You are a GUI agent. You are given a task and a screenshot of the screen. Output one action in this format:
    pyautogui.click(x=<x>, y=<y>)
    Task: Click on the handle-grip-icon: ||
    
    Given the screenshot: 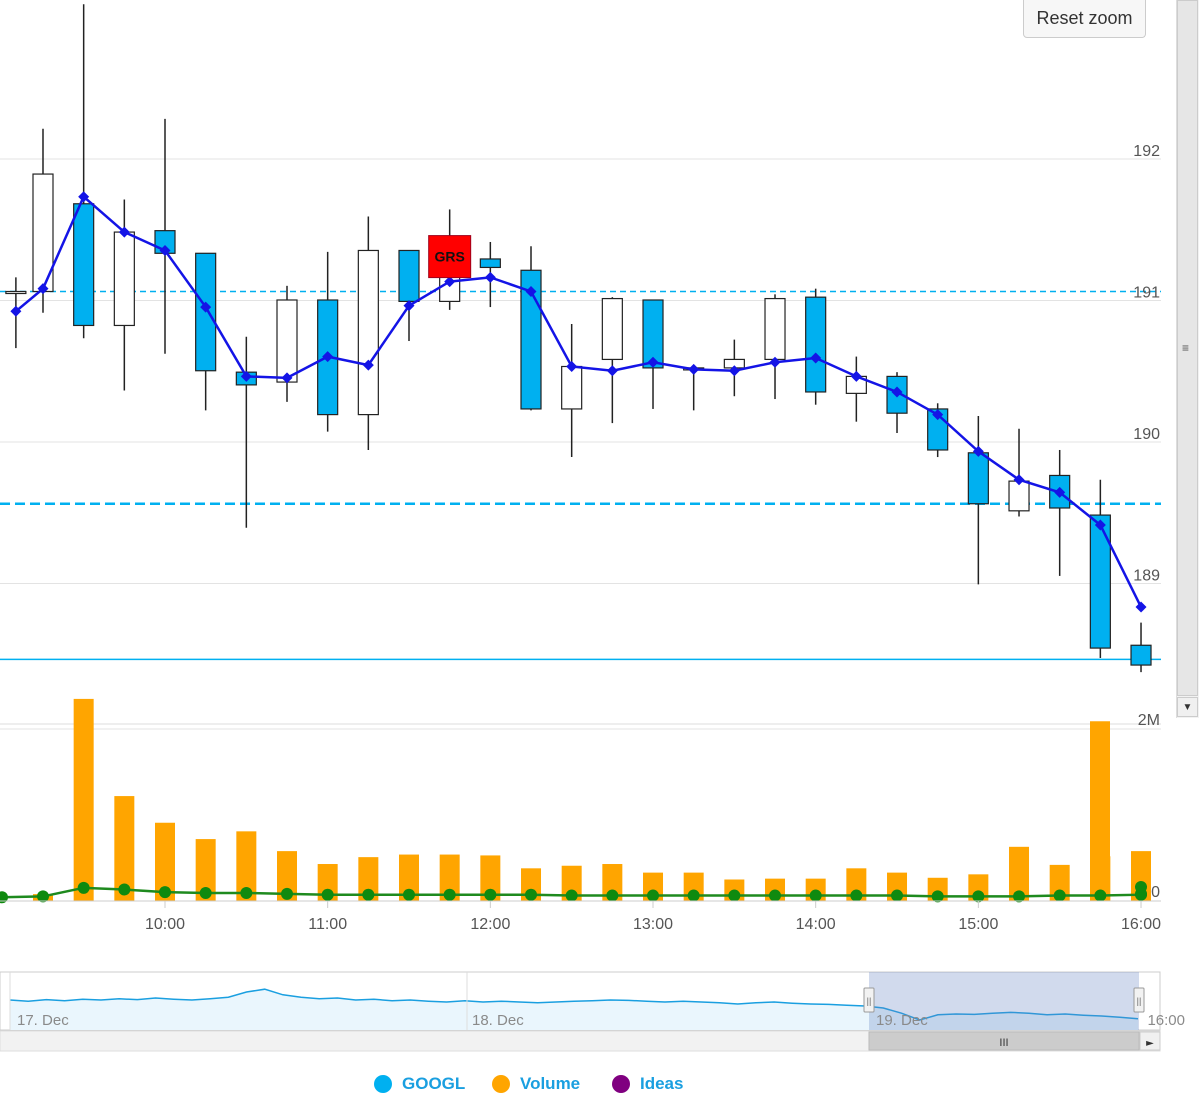 What is the action you would take?
    pyautogui.click(x=869, y=1001)
    